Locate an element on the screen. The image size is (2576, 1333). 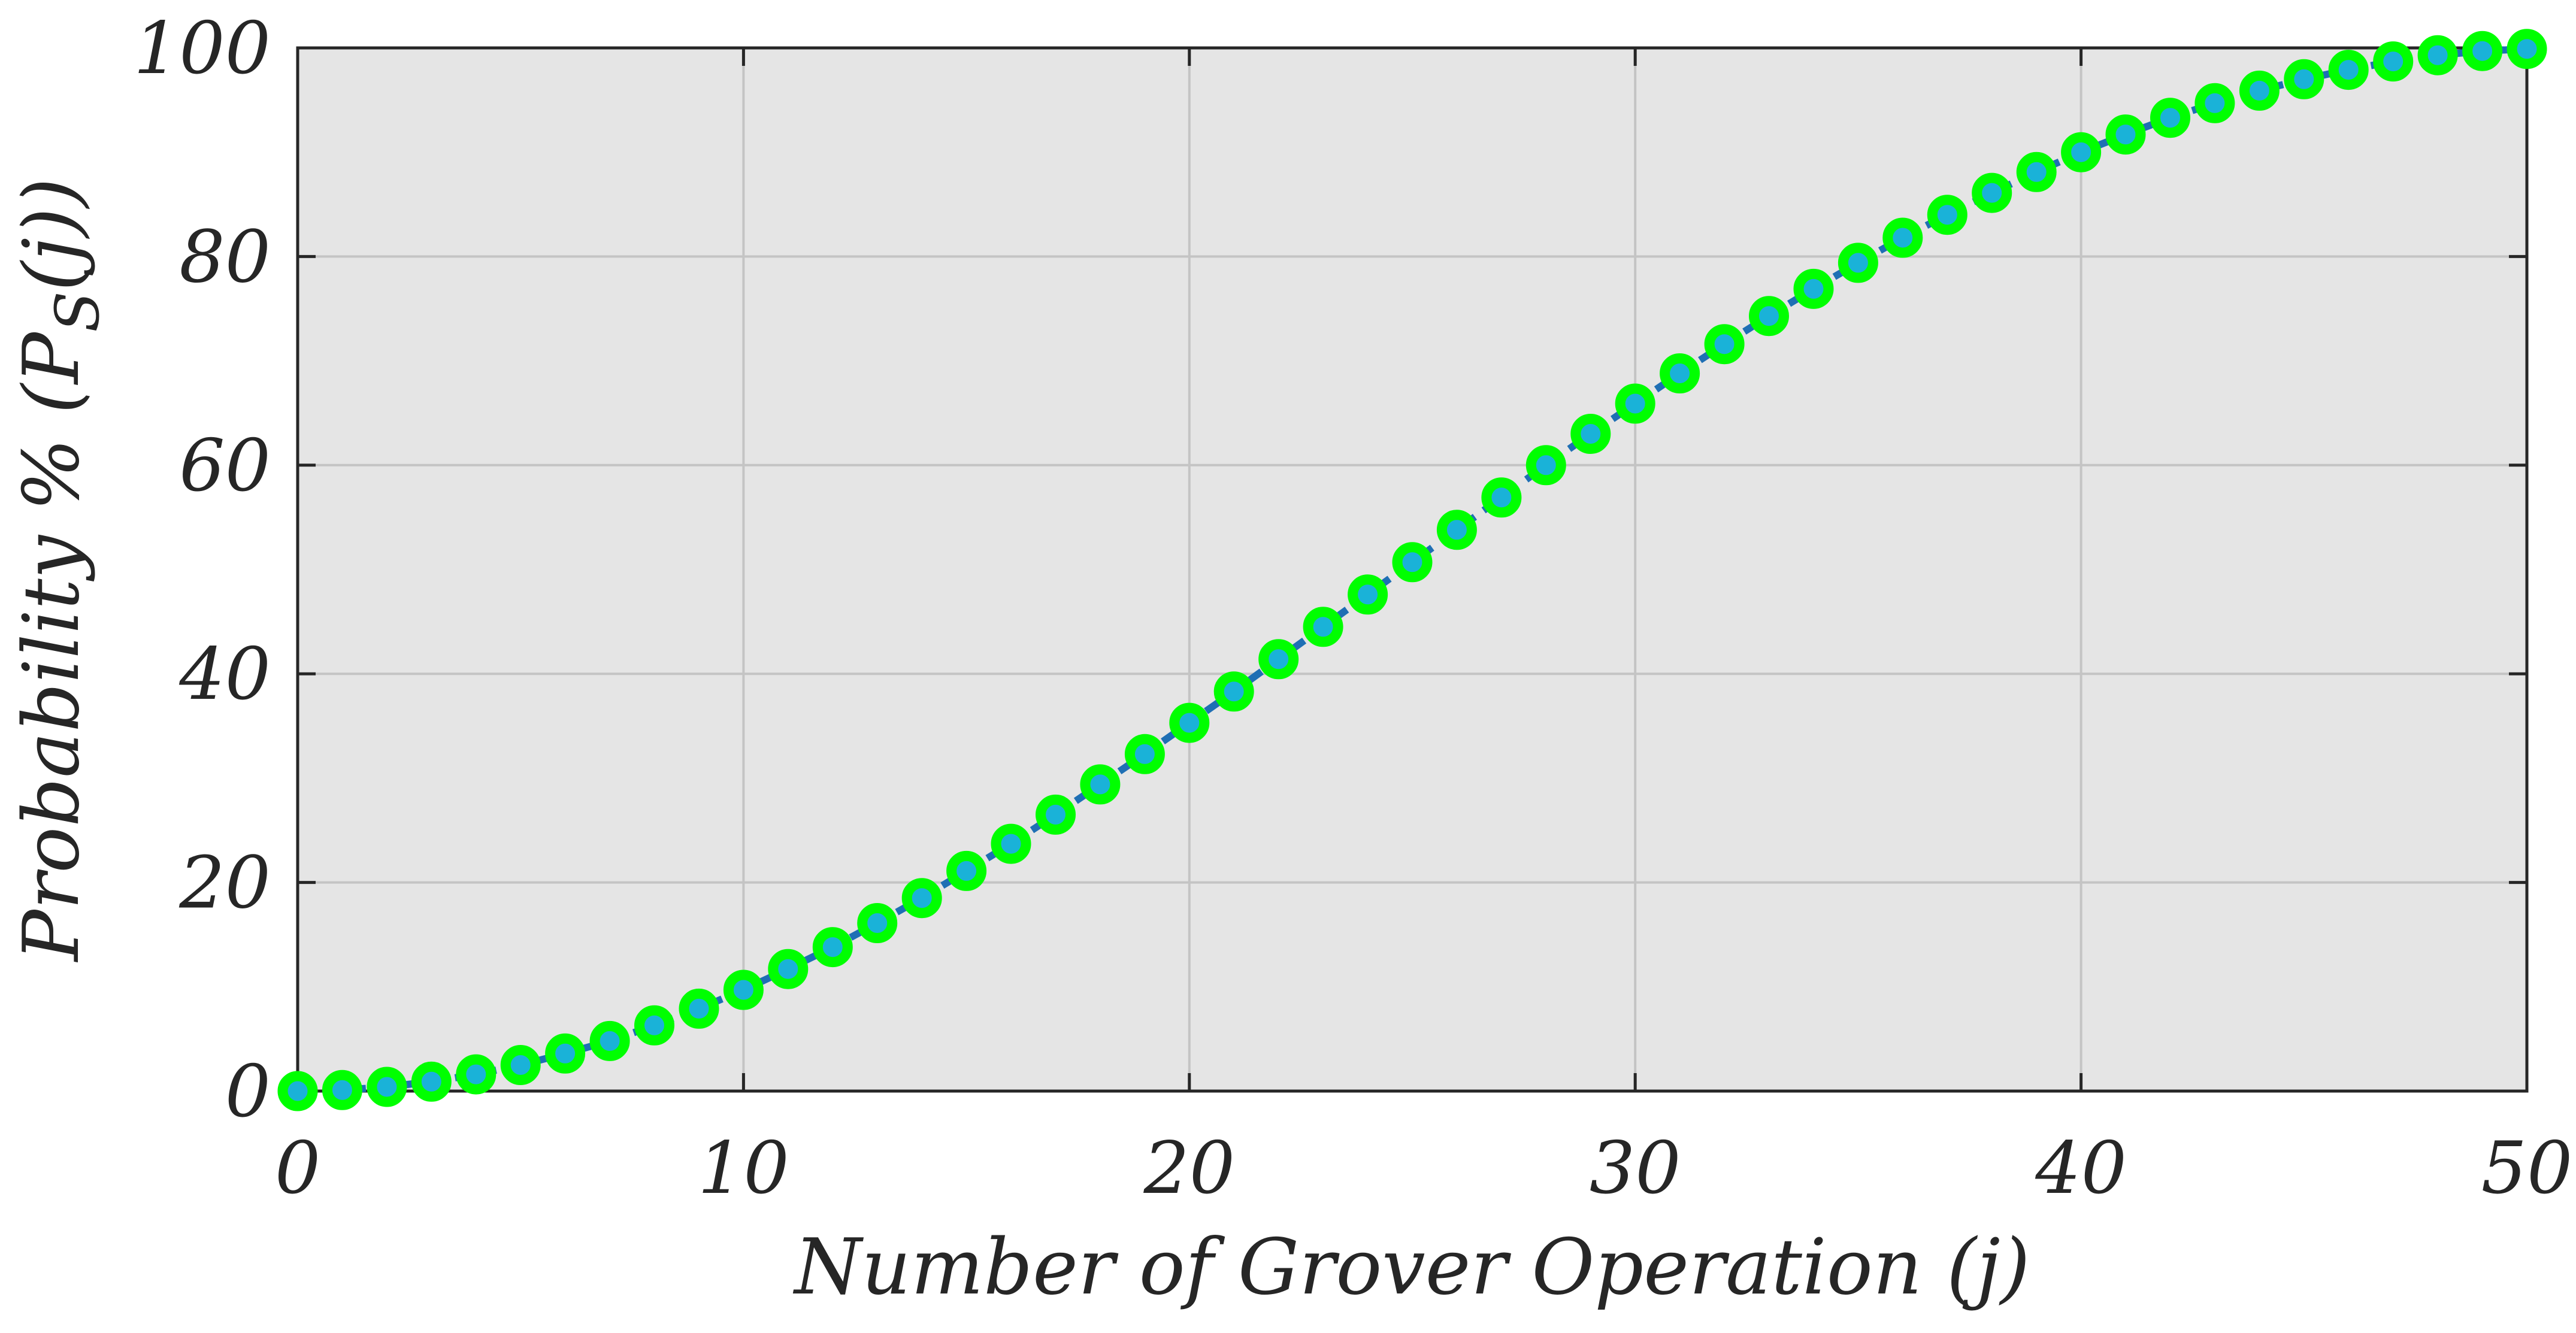
y-tick-label-100: 100 is located at coordinates (202, 48).